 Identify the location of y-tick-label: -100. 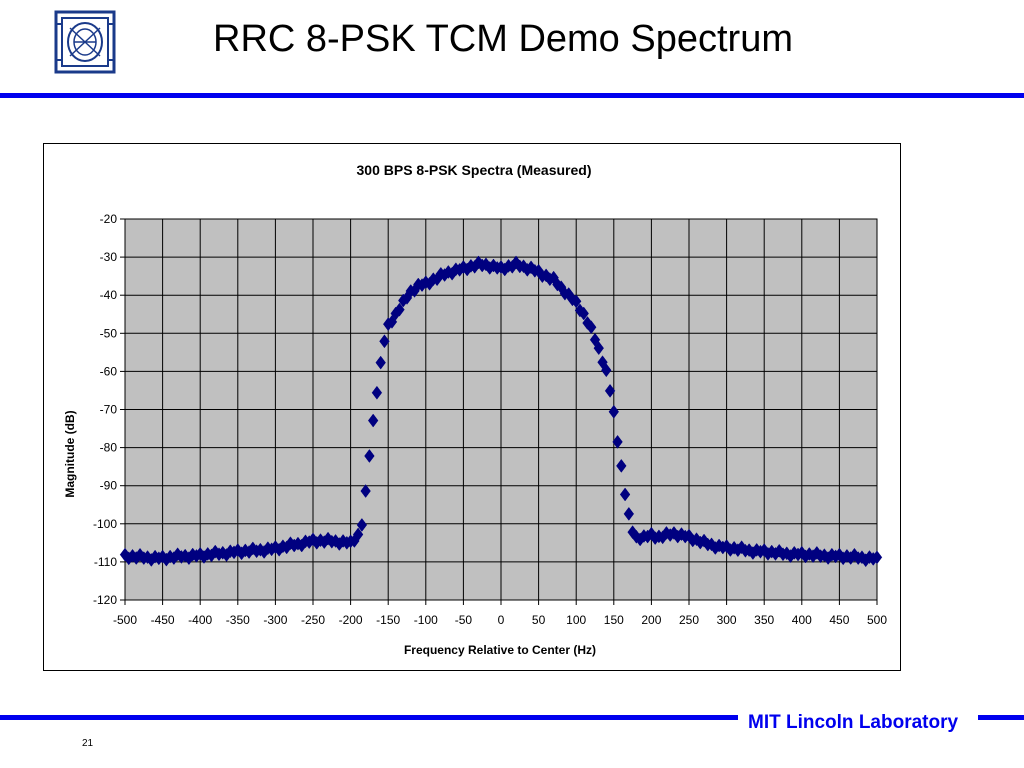
(105, 524).